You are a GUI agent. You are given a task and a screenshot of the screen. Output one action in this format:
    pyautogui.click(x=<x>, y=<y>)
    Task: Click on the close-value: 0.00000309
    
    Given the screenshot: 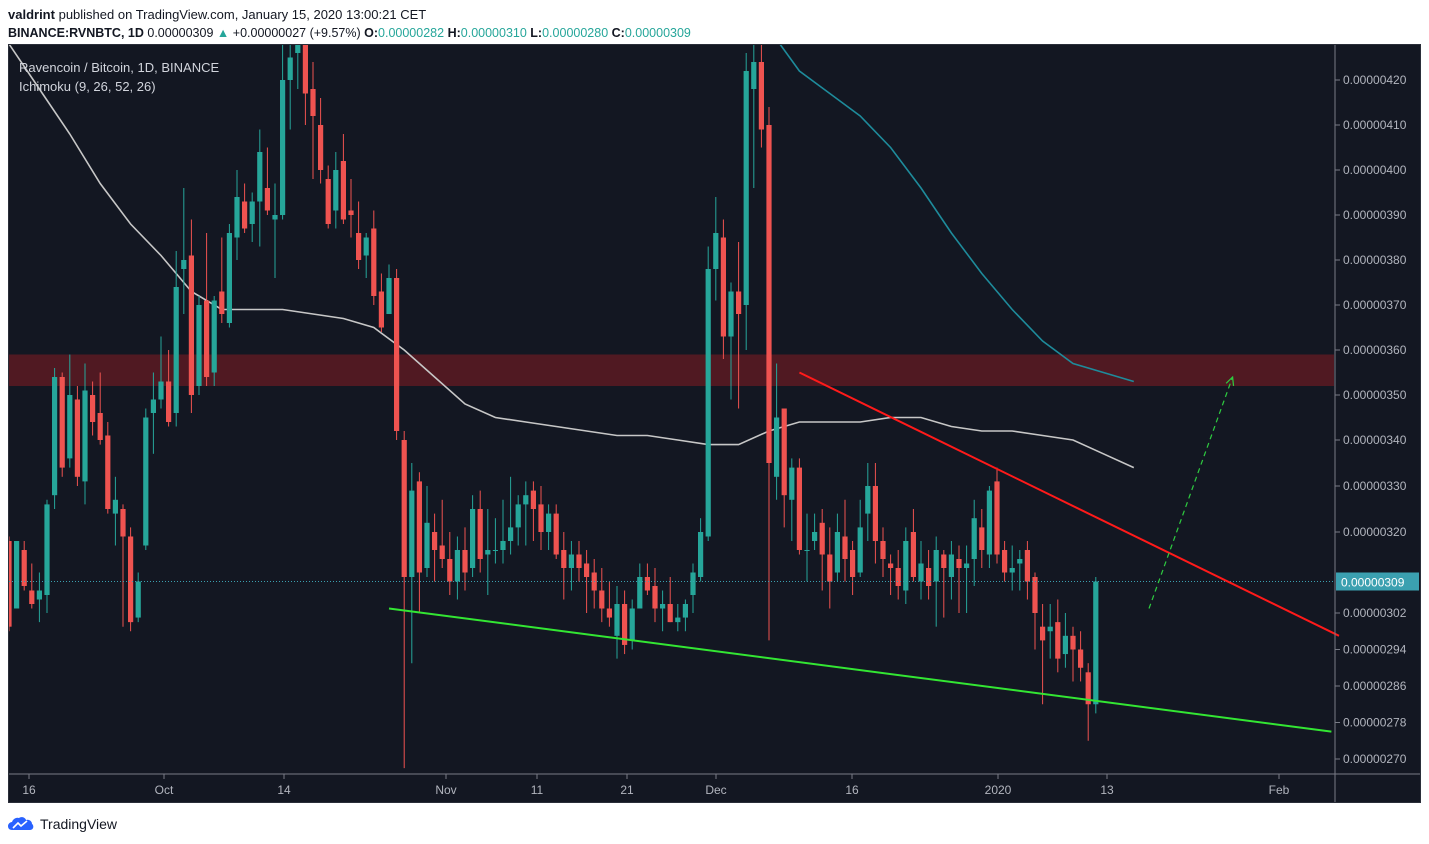 What is the action you would take?
    pyautogui.click(x=657, y=33)
    